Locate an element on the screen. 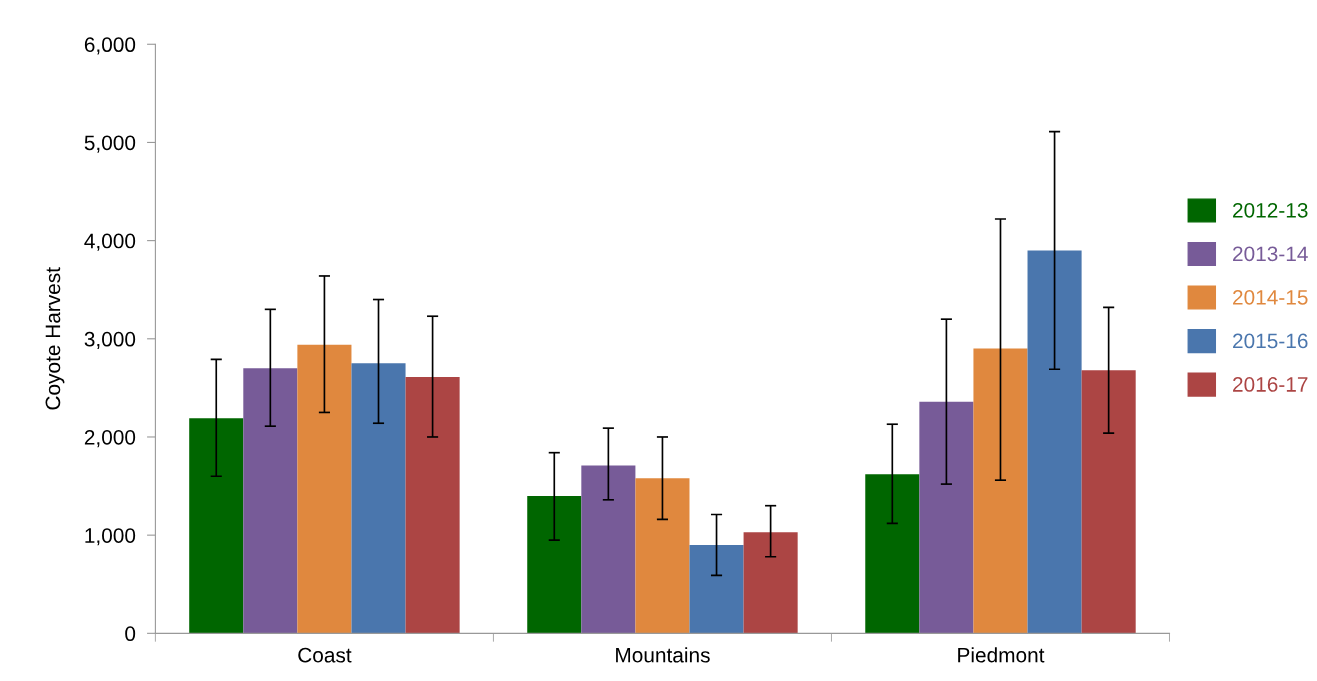  x-tick-label: Mountains is located at coordinates (663, 655).